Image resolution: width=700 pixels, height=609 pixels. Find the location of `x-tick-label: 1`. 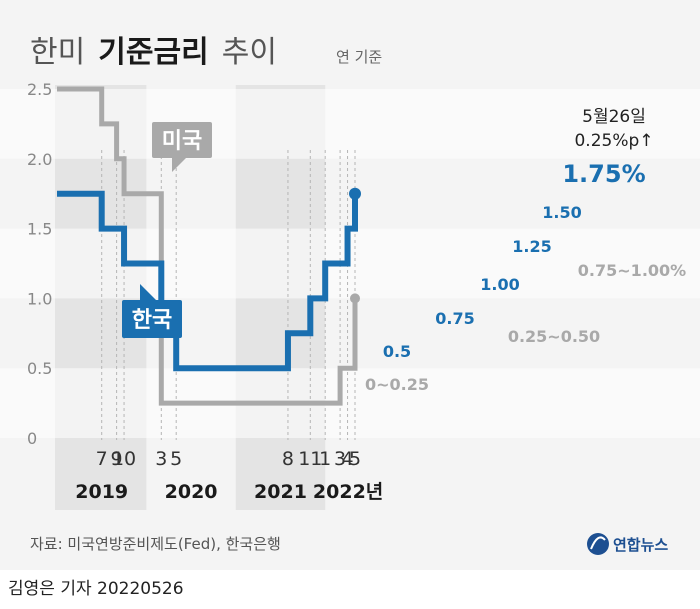

x-tick-label: 1 is located at coordinates (325, 459).